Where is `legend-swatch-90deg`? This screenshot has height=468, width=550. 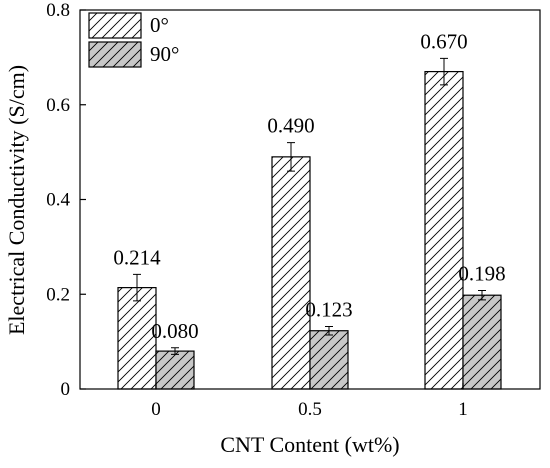
legend-swatch-90deg is located at coordinates (115, 54).